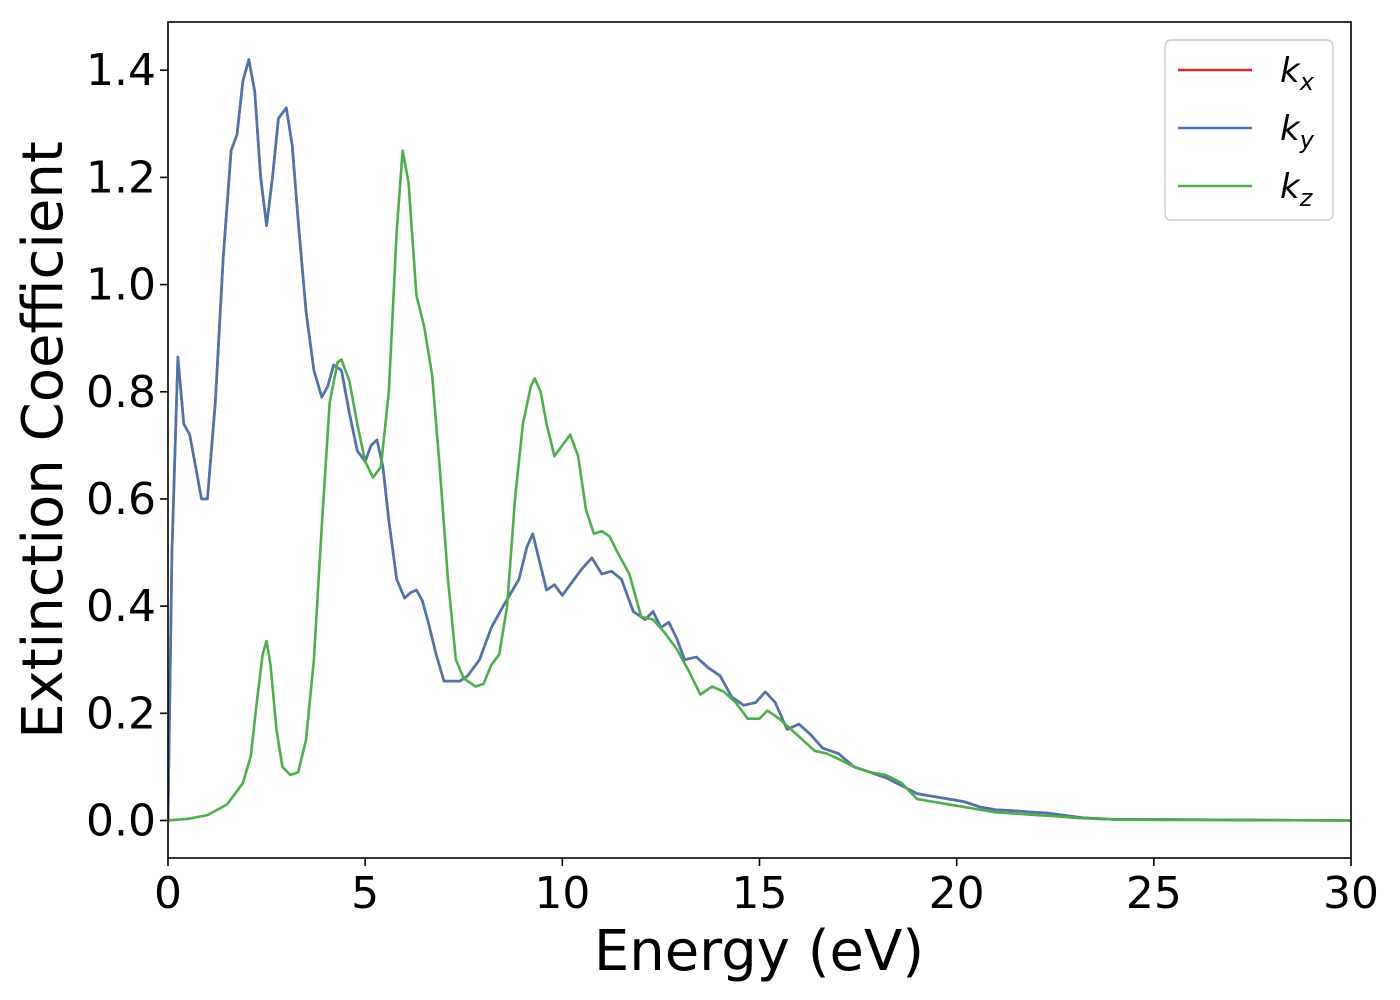 The height and width of the screenshot is (1000, 1400). Describe the element at coordinates (760, 893) in the screenshot. I see `x-tick-label: 15` at that location.